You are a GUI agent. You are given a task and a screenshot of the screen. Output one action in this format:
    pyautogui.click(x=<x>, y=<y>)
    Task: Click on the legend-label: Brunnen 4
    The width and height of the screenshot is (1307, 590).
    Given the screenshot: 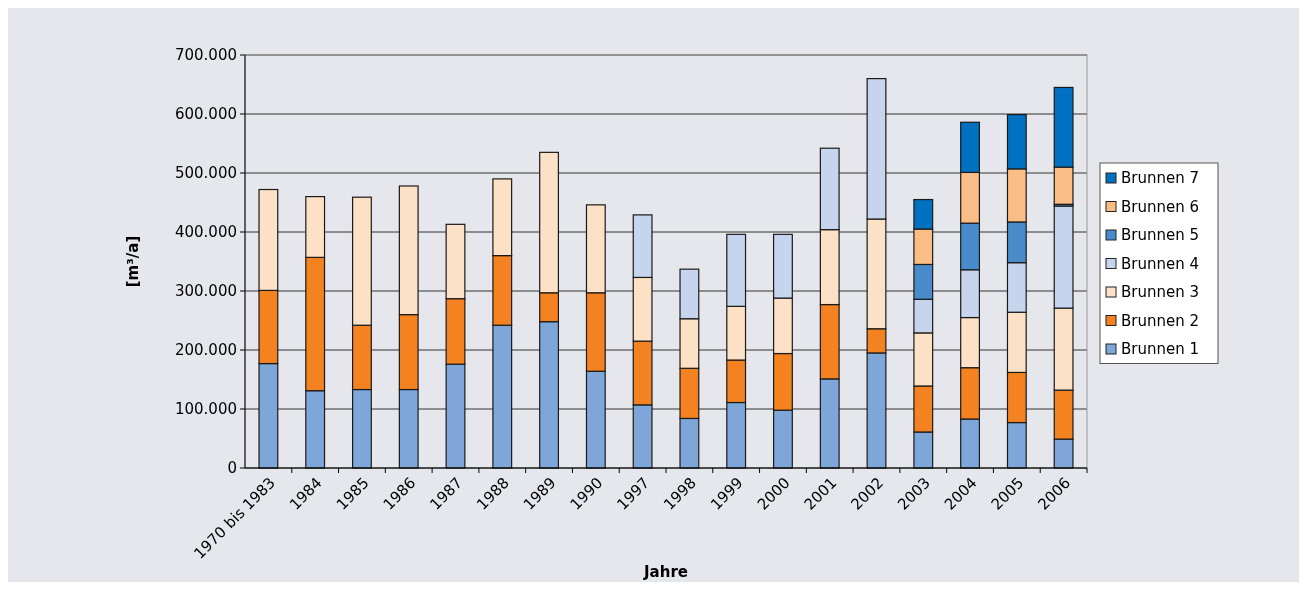 What is the action you would take?
    pyautogui.click(x=1160, y=263)
    